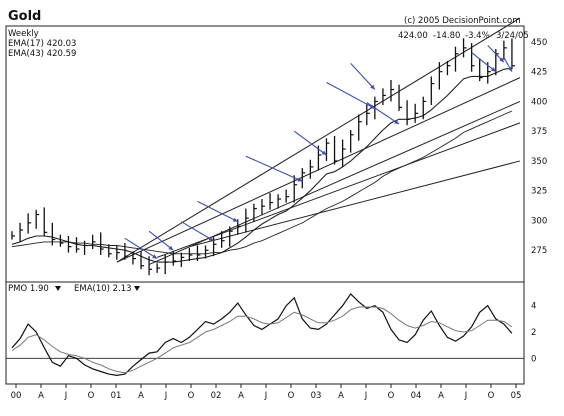 The height and width of the screenshot is (416, 564). I want to click on x-tick-label: 05, so click(516, 396).